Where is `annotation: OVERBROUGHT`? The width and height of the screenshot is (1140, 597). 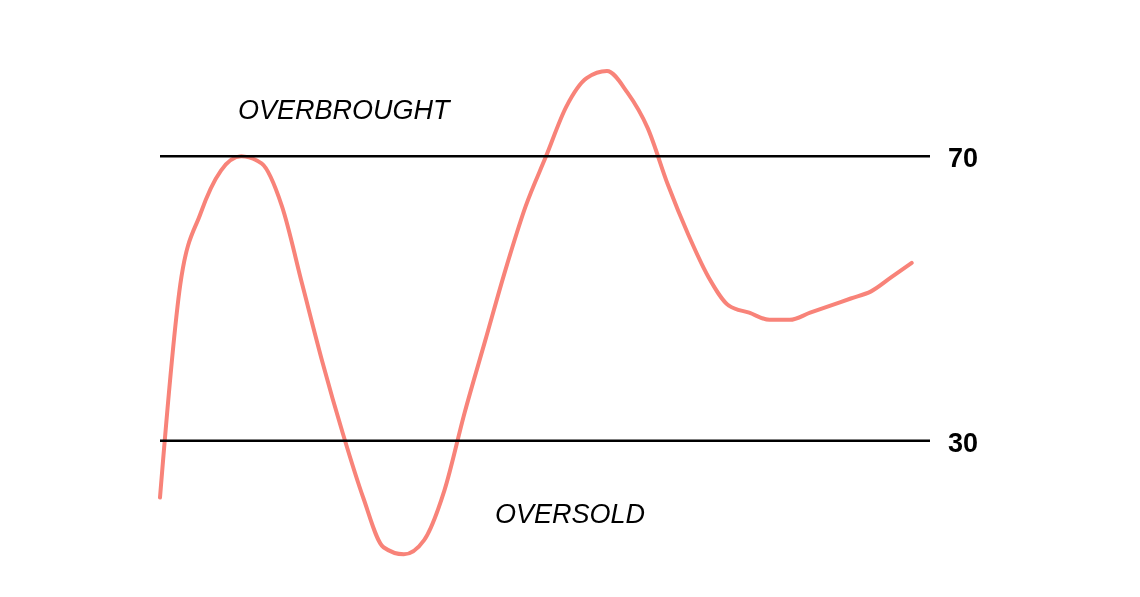 annotation: OVERBROUGHT is located at coordinates (345, 110).